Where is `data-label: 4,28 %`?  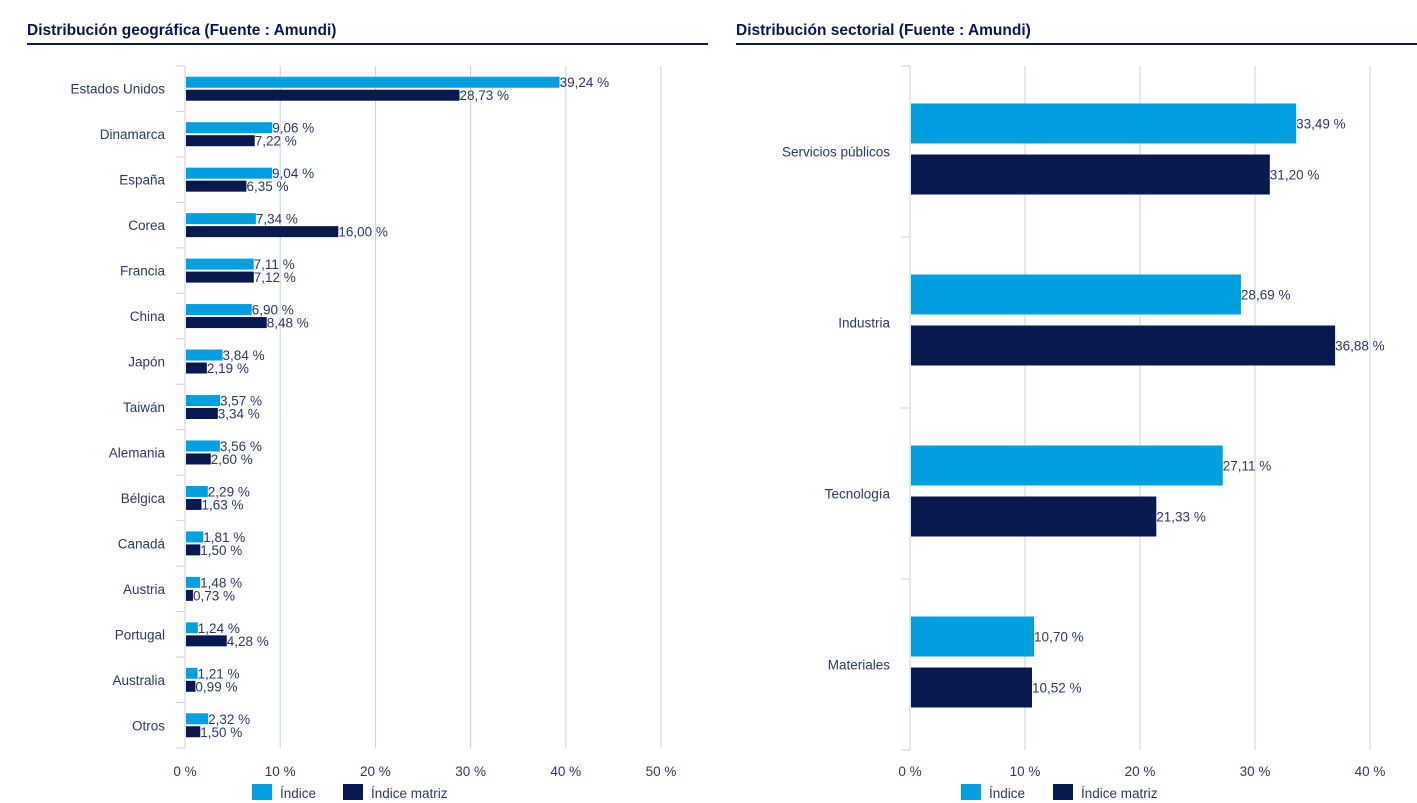 data-label: 4,28 % is located at coordinates (248, 641).